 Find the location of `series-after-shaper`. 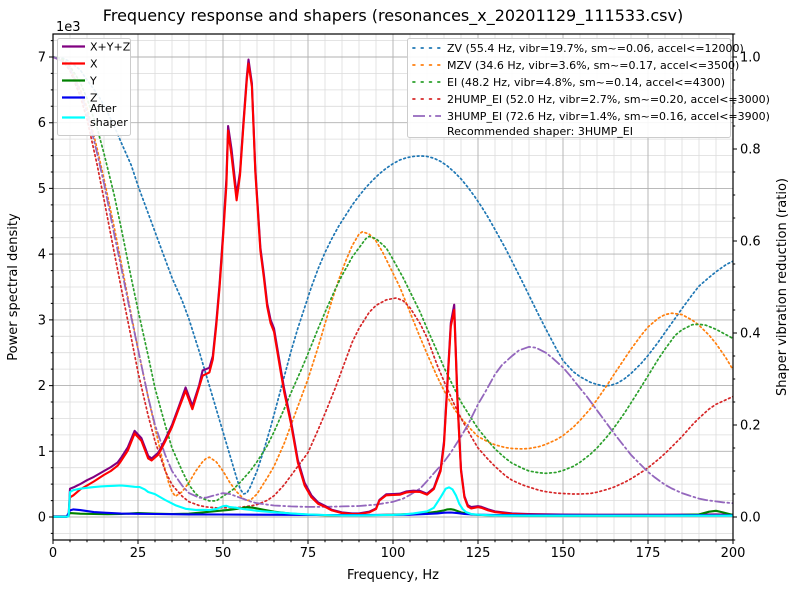

series-after-shaper is located at coordinates (393, 501).